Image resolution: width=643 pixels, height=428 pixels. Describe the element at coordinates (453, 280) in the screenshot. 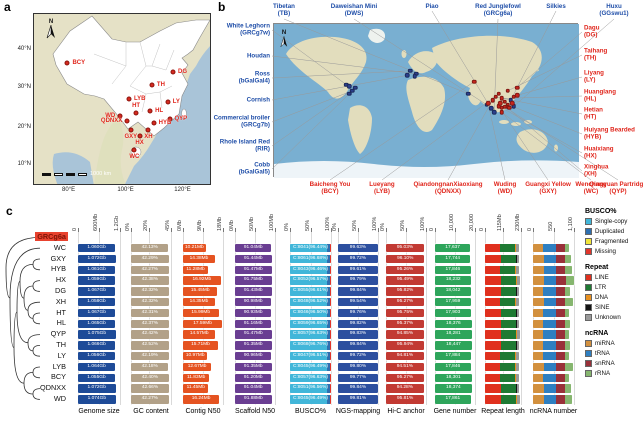

I see `bar-value: 18,232` at that location.